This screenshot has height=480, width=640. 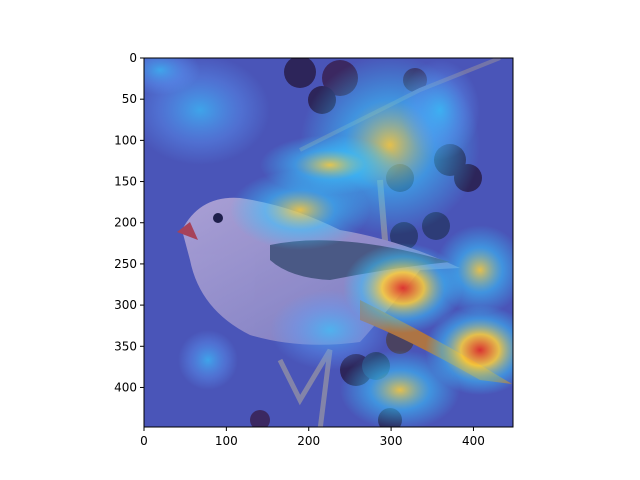 I want to click on y-axis: 0 50 100 150 200 250 300 350 400, so click(x=129, y=222).